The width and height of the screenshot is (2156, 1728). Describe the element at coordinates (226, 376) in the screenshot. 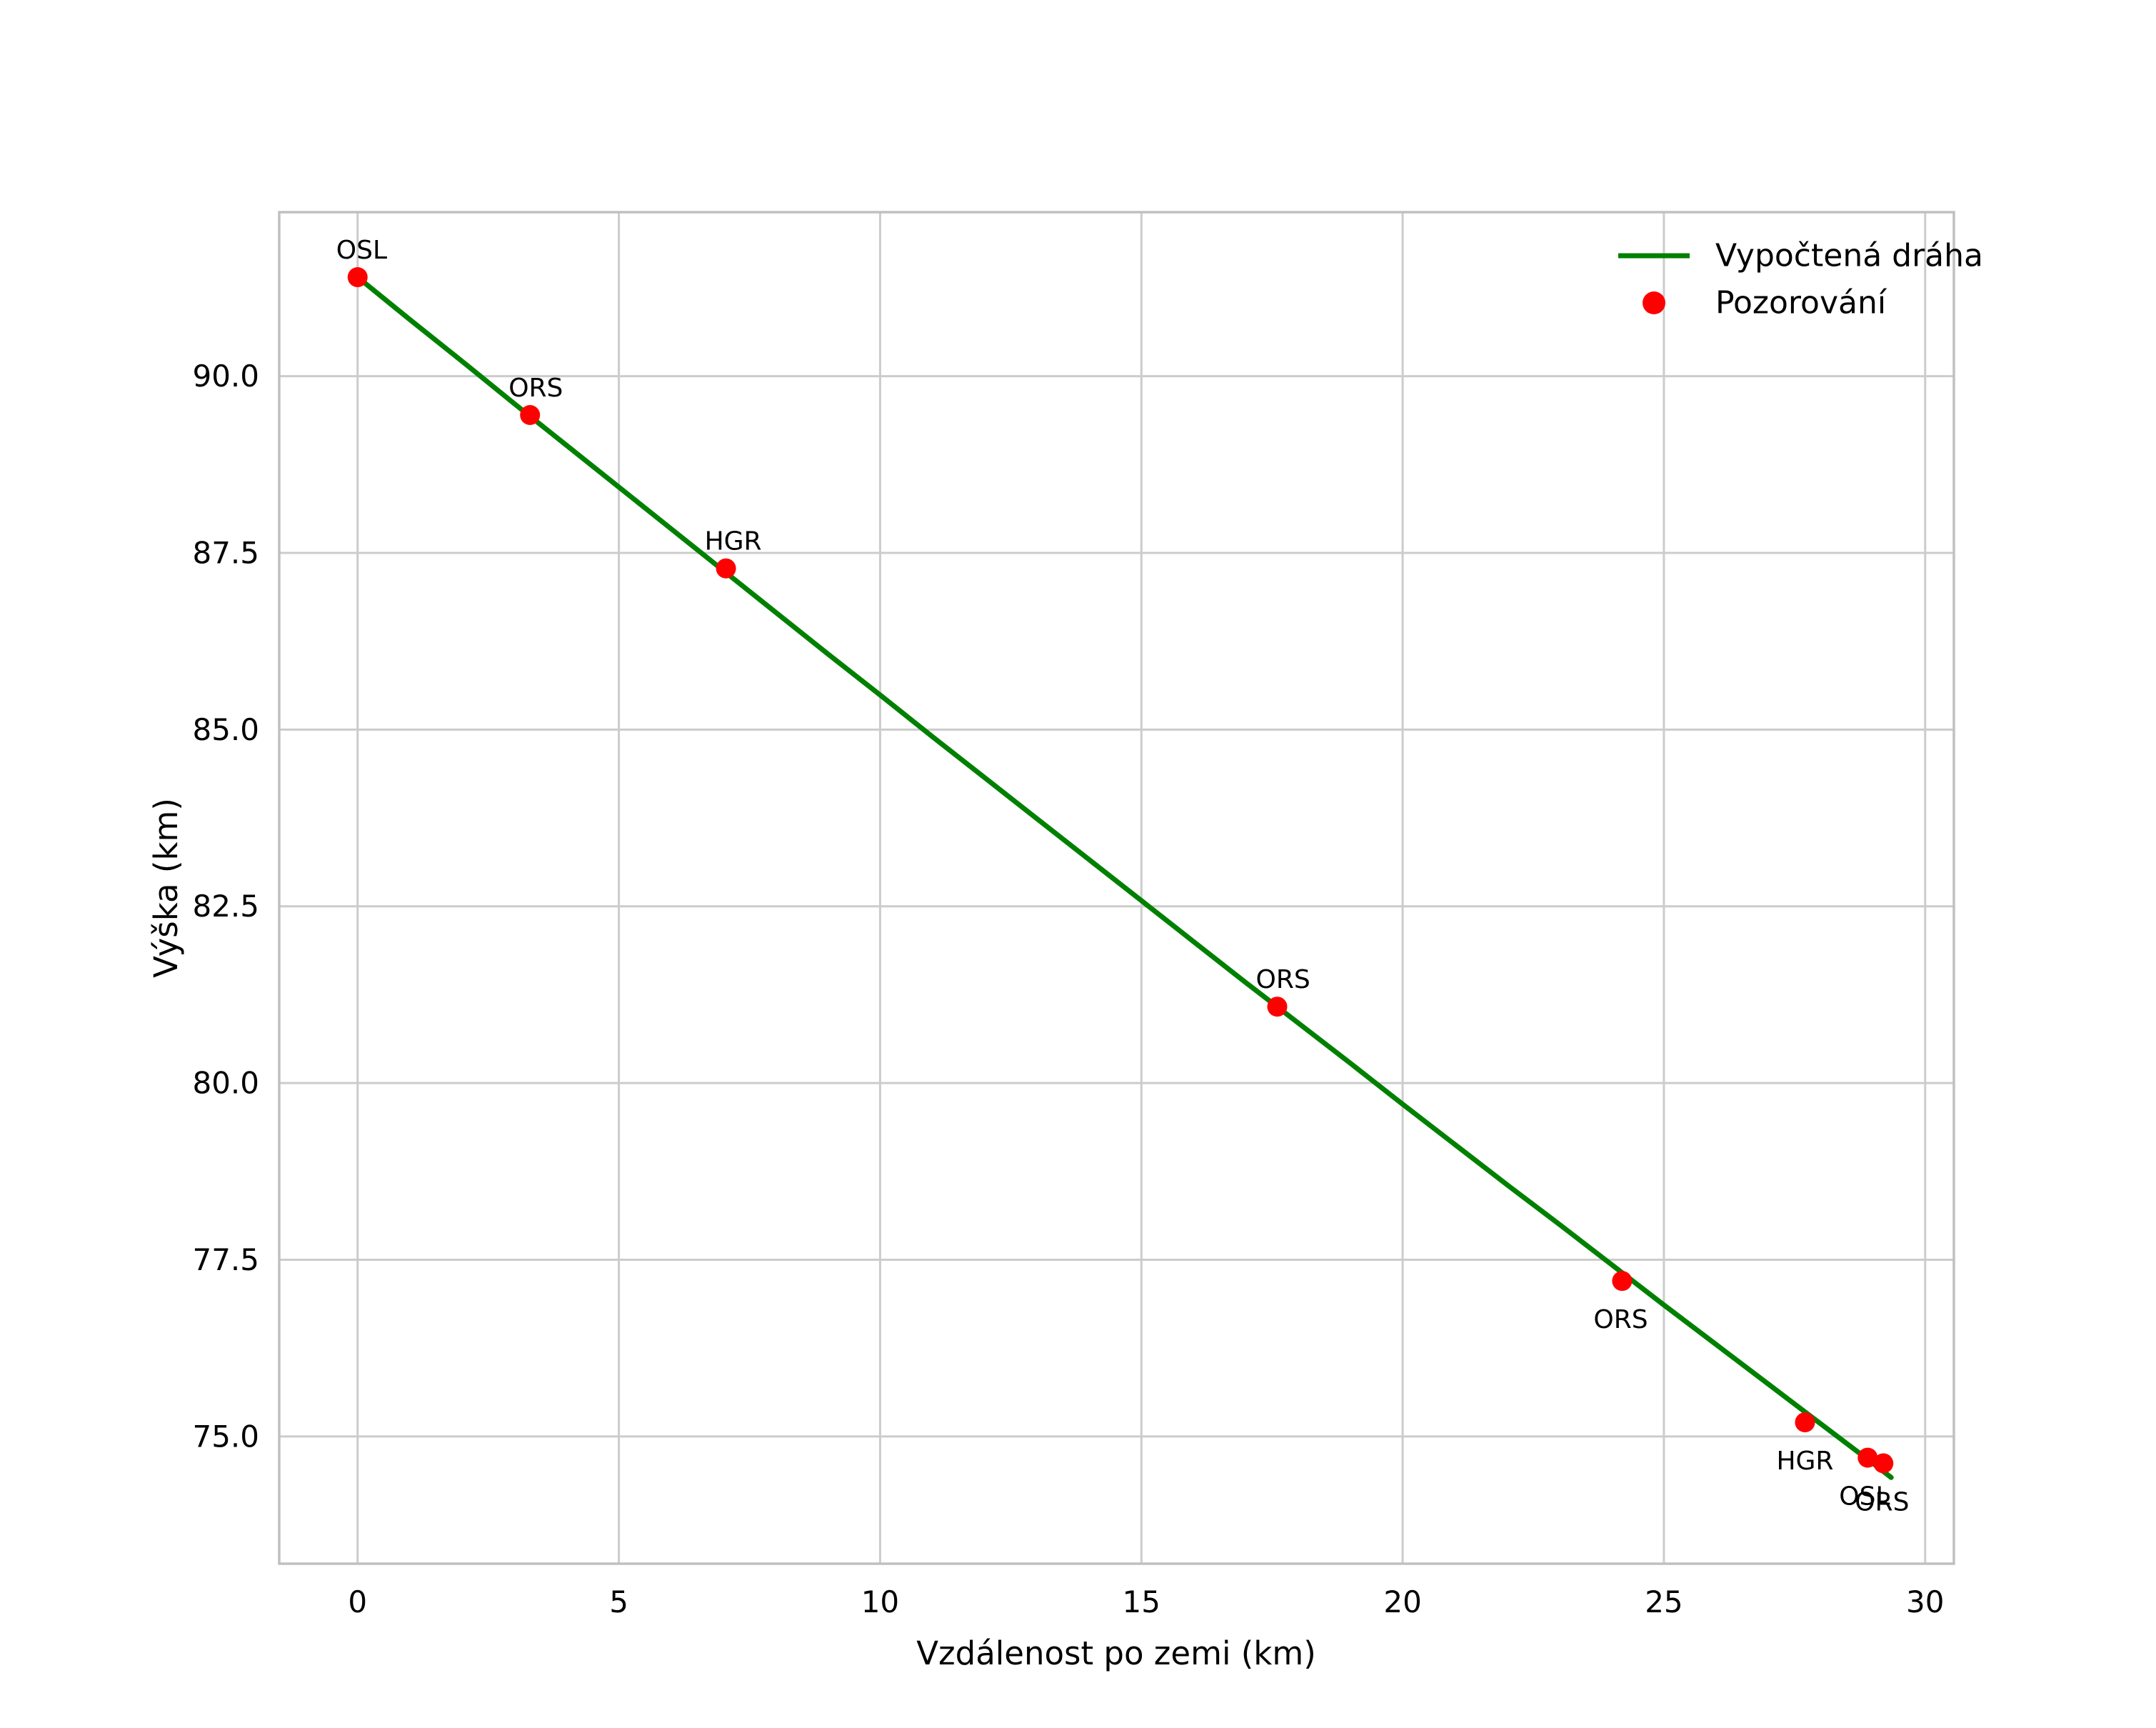

I see `y-tick-label: 90.0` at that location.